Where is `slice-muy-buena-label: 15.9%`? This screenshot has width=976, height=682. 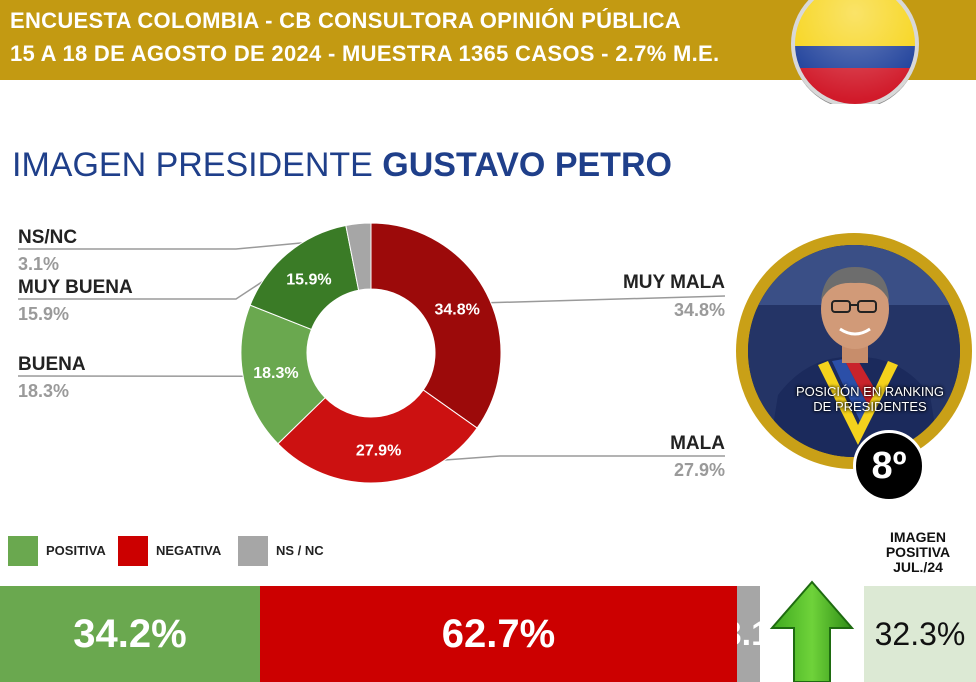 slice-muy-buena-label: 15.9% is located at coordinates (308, 279).